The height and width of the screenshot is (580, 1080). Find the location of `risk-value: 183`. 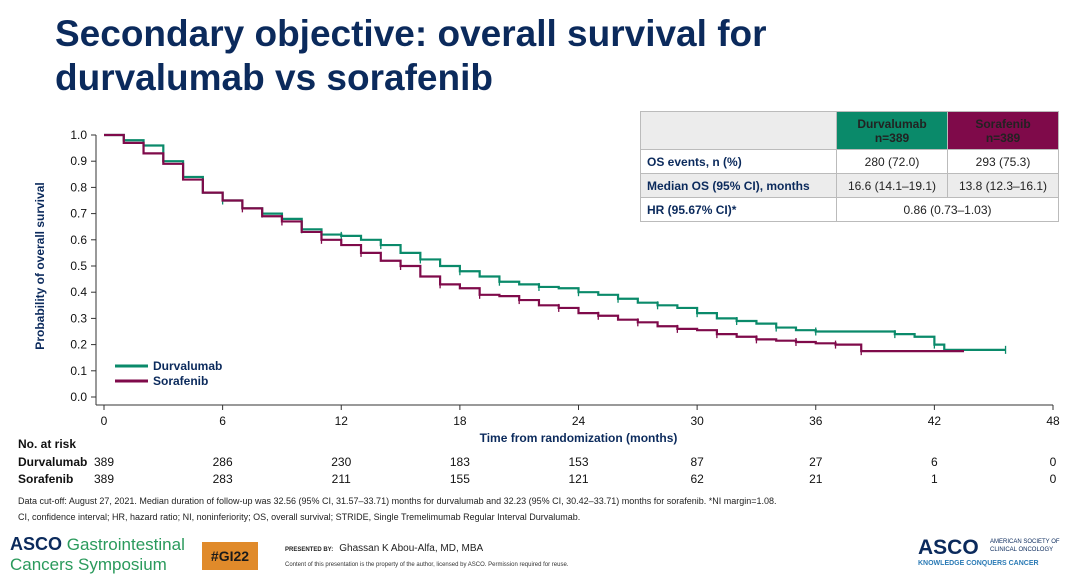

risk-value: 183 is located at coordinates (459, 462).